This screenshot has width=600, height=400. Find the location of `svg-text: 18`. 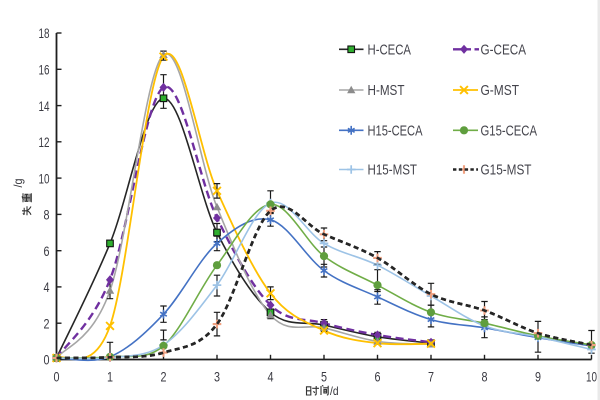

svg-text: 18 is located at coordinates (44, 34).